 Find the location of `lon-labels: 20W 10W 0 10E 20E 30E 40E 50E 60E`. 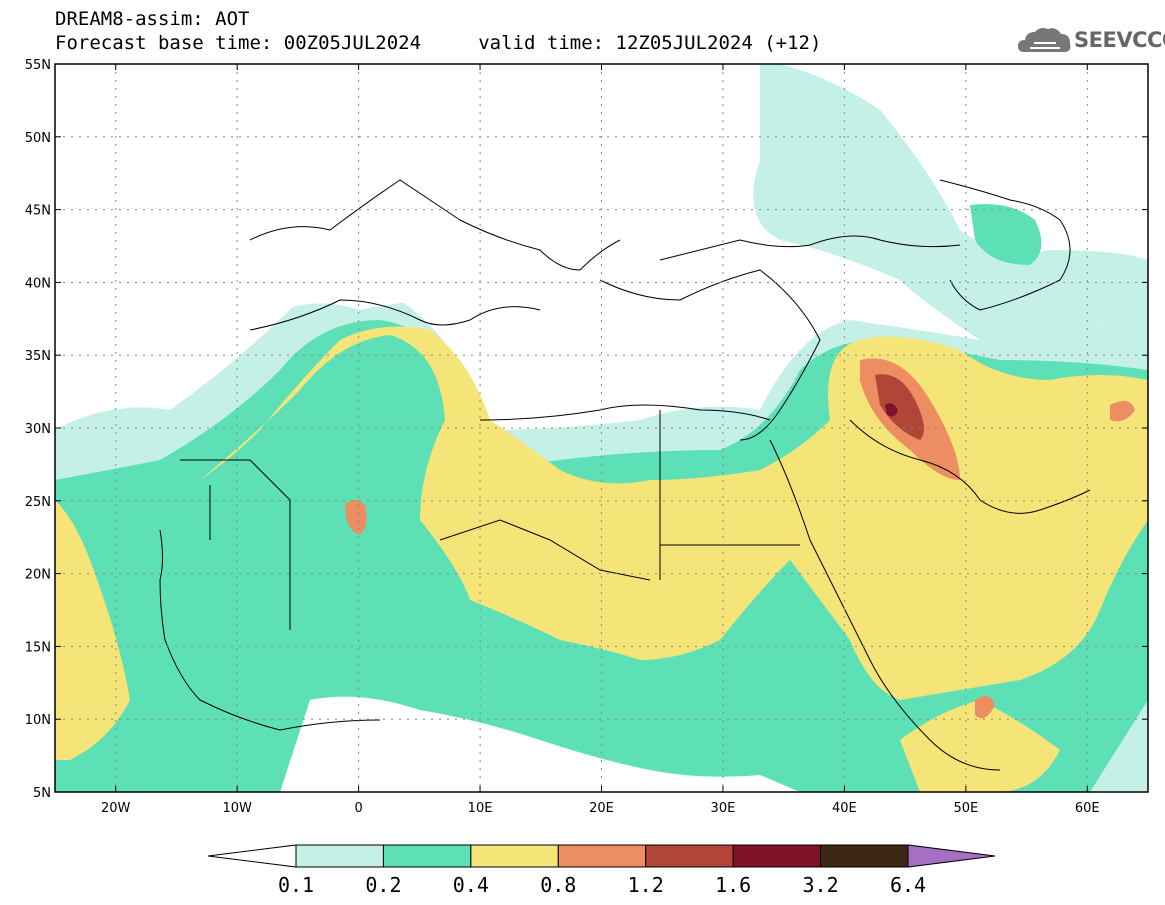

lon-labels: 20W 10W 0 10E 20E 30E 40E 50E 60E is located at coordinates (600, 808).